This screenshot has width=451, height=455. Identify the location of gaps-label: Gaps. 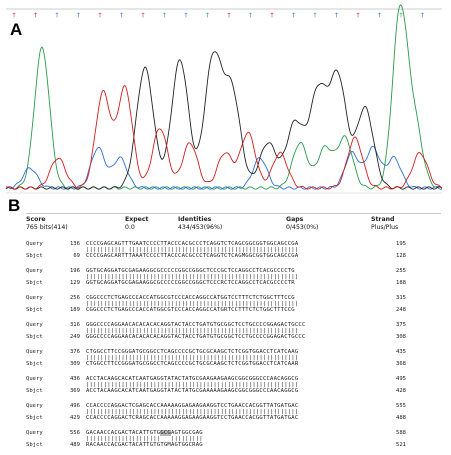
(295, 219).